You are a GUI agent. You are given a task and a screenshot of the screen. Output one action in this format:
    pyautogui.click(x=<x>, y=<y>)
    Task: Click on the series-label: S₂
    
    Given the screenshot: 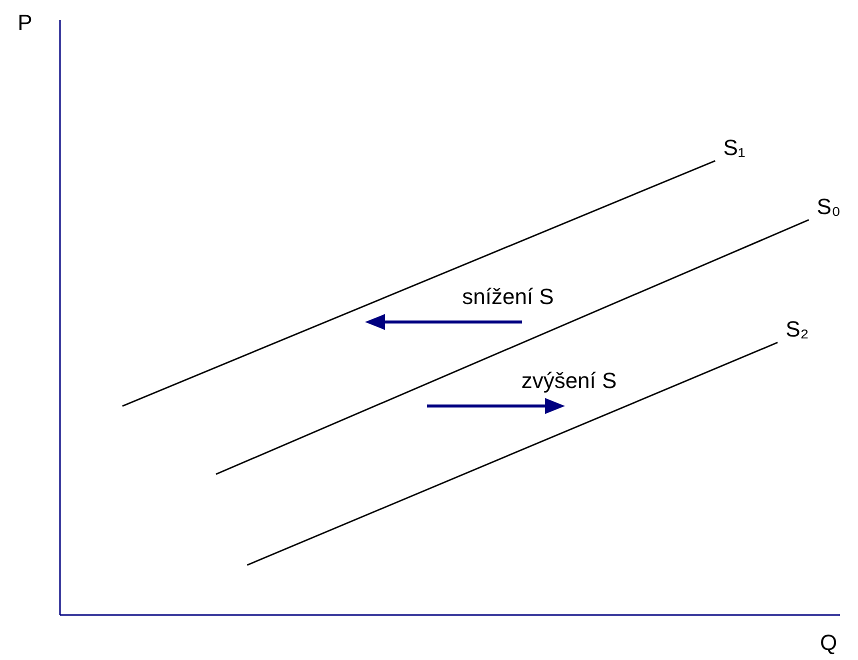 What is the action you would take?
    pyautogui.click(x=797, y=329)
    